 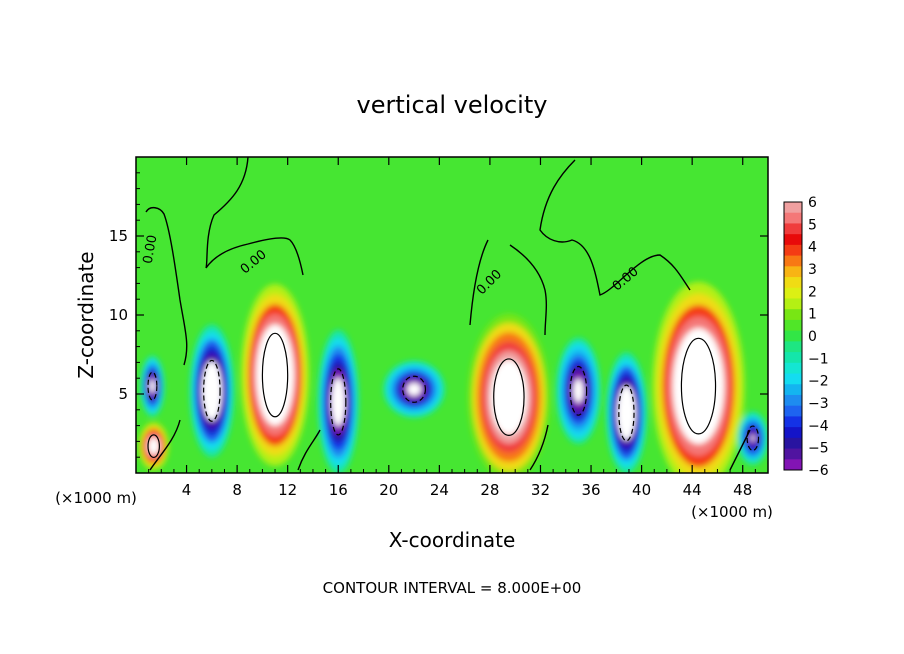 I want to click on contour-line-lower, so click(x=450, y=445).